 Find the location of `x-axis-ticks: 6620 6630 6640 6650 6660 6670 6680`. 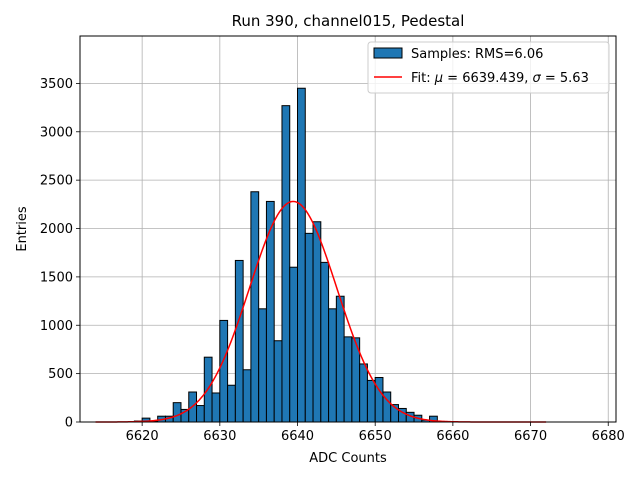

x-axis-ticks: 6620 6630 6640 6650 6660 6670 6680 is located at coordinates (375, 433).